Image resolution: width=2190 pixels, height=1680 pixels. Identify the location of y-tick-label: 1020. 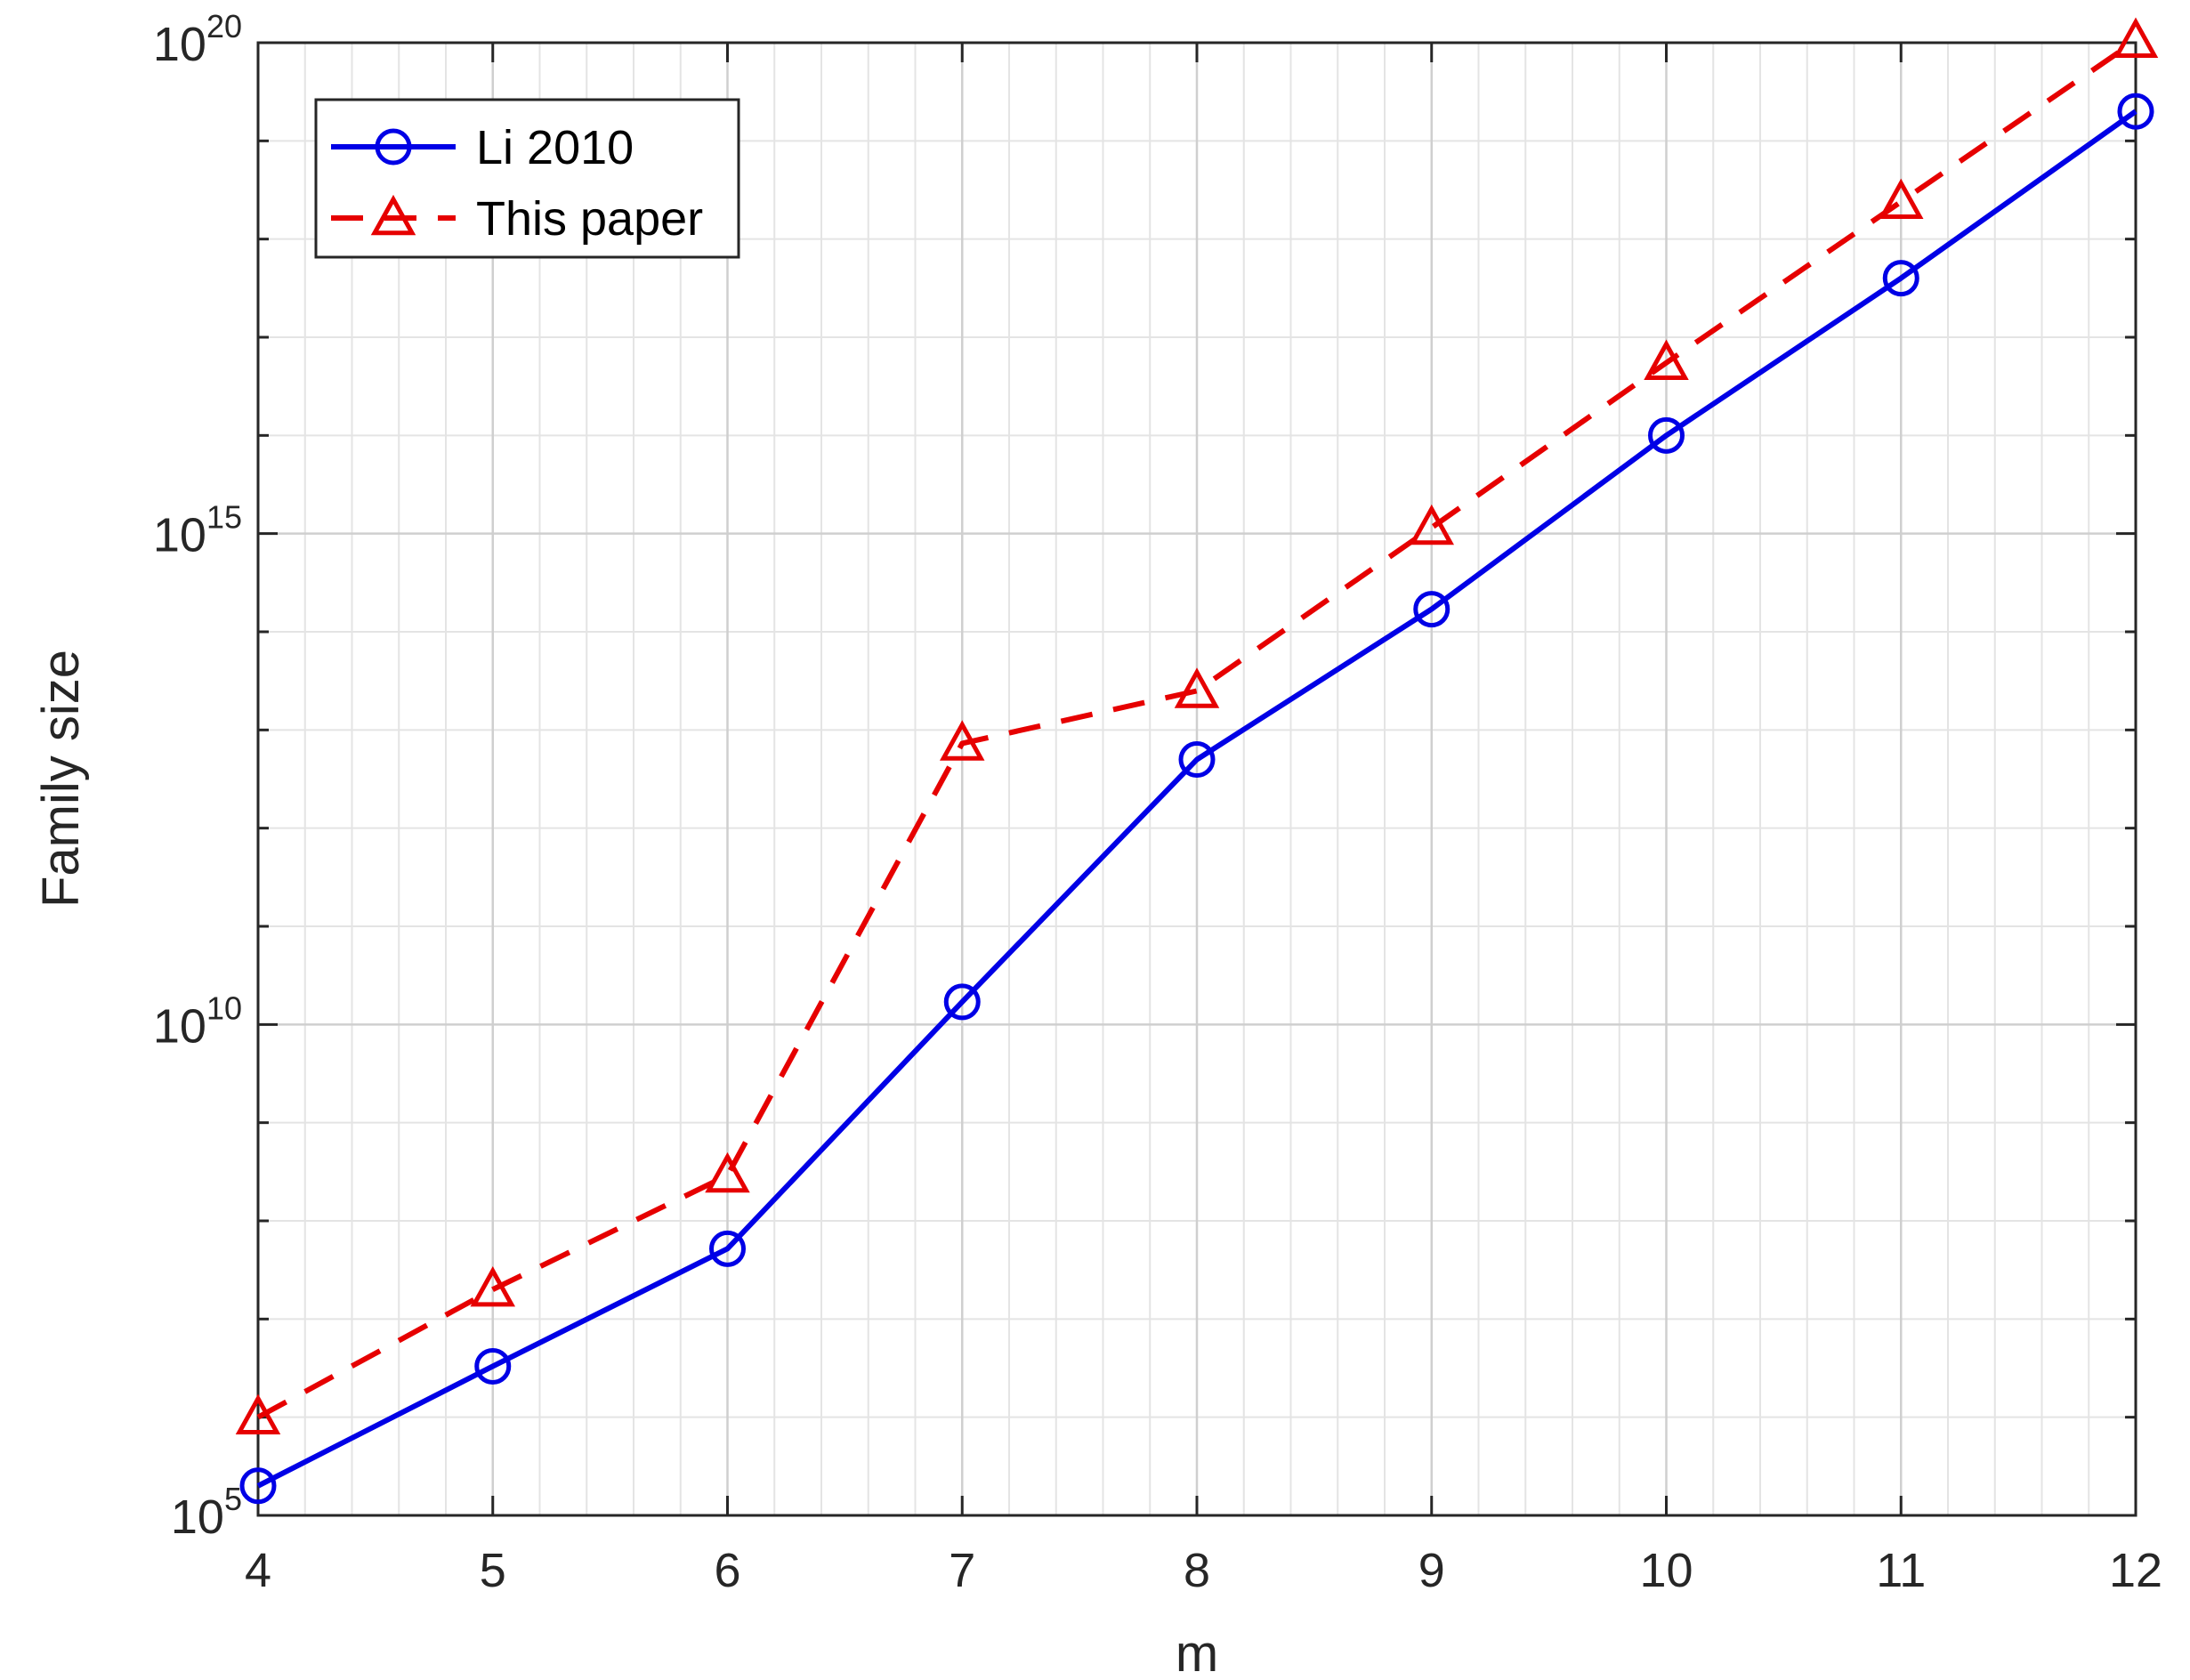
(197, 39).